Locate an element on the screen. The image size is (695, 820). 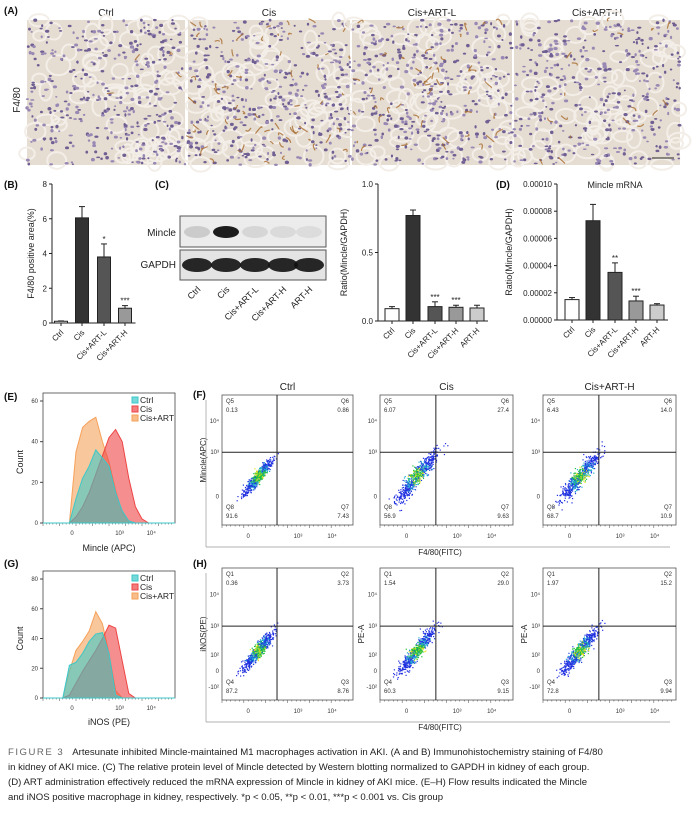
y-tick-label: 40 is located at coordinates (34, 640).